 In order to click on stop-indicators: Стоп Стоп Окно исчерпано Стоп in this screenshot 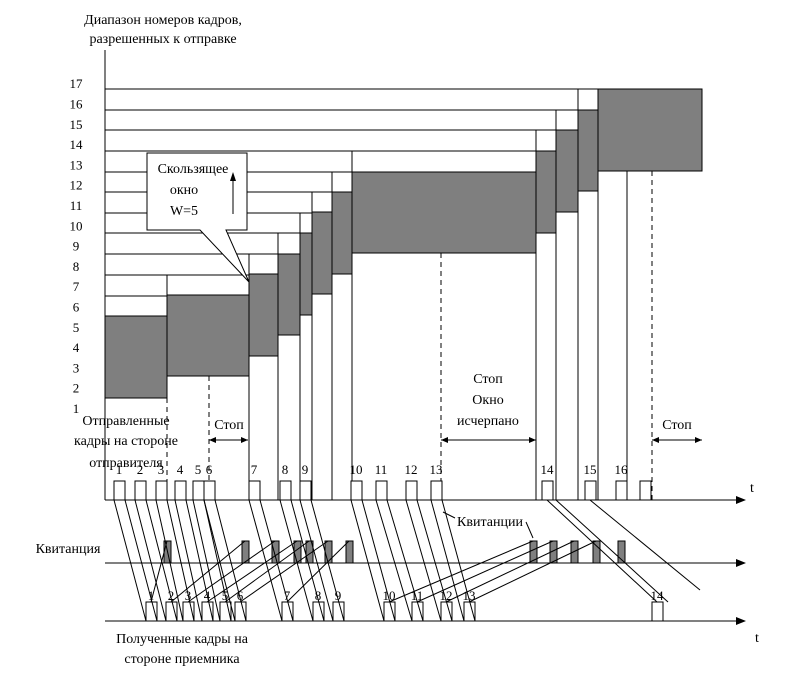, I will do `click(455, 407)`.